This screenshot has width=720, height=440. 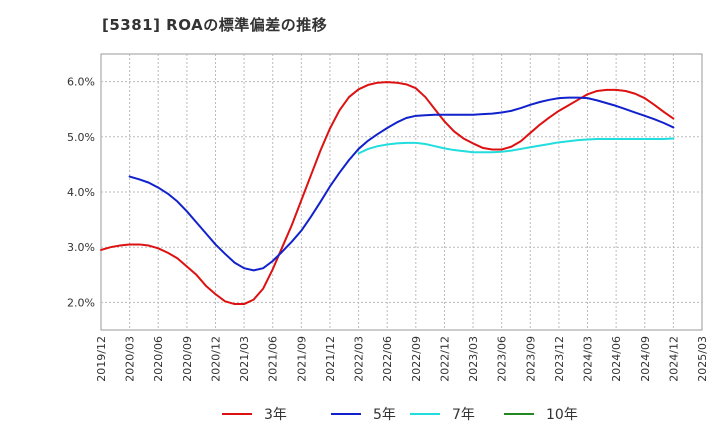 What do you see at coordinates (301, 359) in the screenshot?
I see `x-tick-label: 2021/09` at bounding box center [301, 359].